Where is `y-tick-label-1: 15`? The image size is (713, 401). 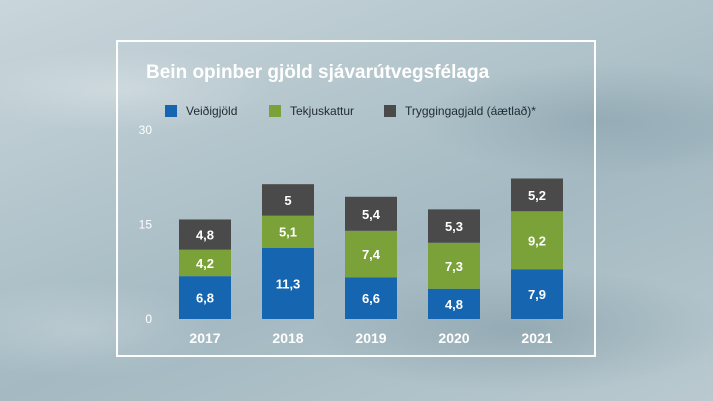
y-tick-label-1: 15 is located at coordinates (146, 225).